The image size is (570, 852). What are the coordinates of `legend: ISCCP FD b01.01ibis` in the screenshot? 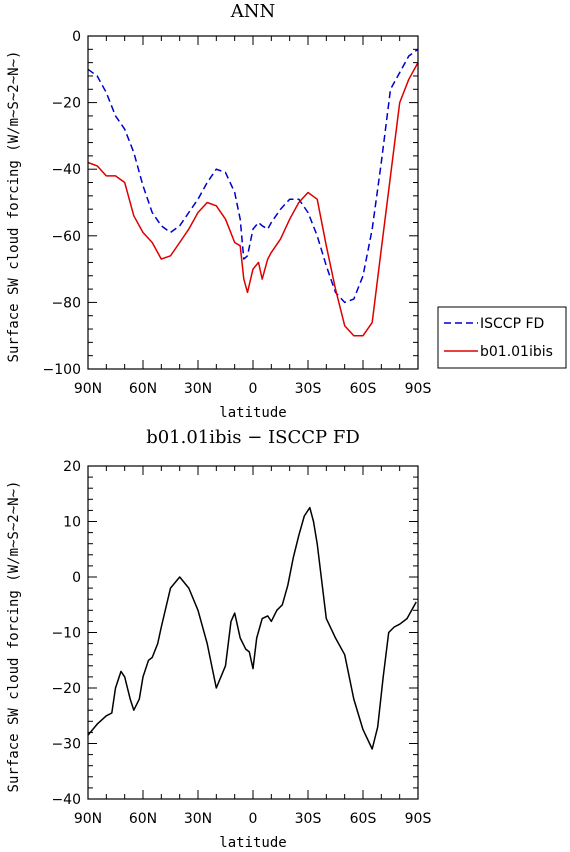 It's located at (502, 337).